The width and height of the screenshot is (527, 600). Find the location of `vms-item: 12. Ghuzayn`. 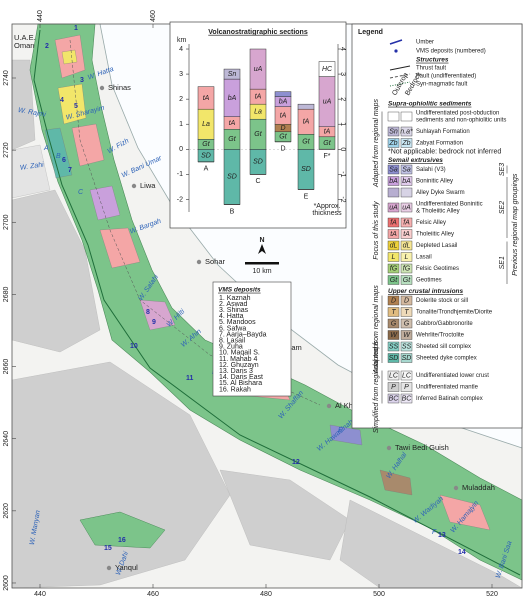

vms-item: 12. Ghuzayn is located at coordinates (239, 365).